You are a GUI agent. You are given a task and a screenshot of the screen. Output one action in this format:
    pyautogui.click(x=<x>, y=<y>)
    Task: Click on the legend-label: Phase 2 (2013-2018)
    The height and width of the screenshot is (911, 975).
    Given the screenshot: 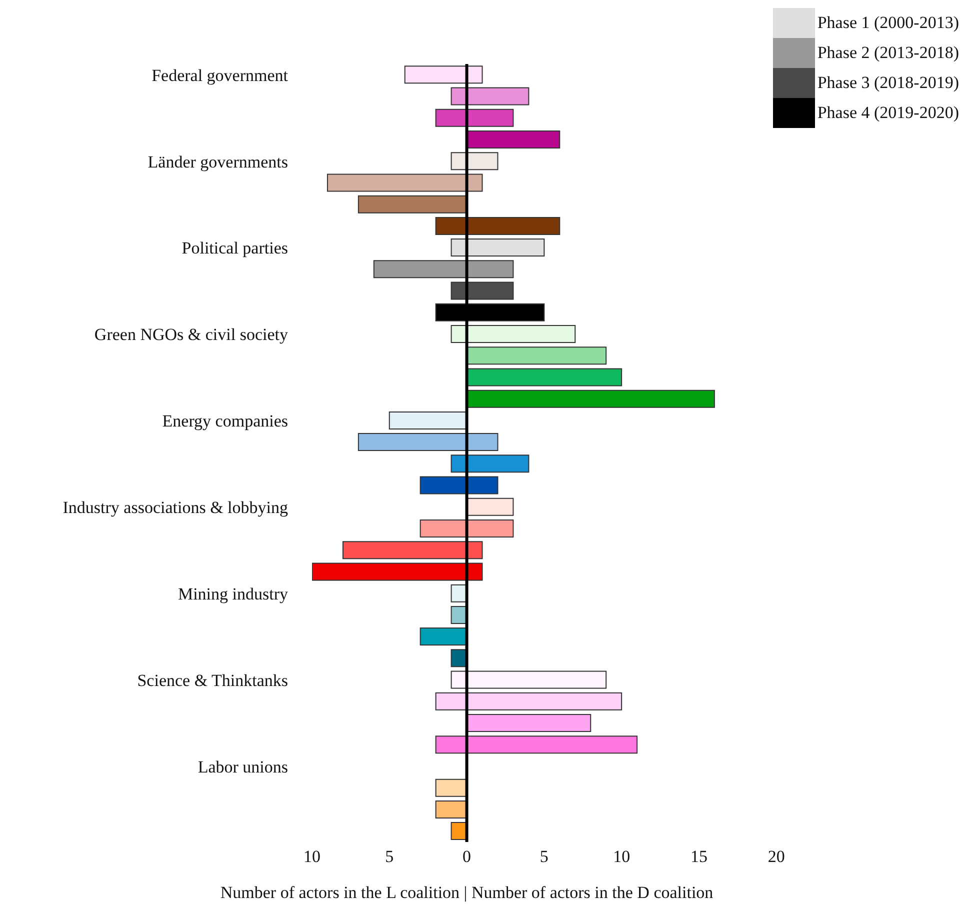 What is the action you would take?
    pyautogui.click(x=888, y=53)
    